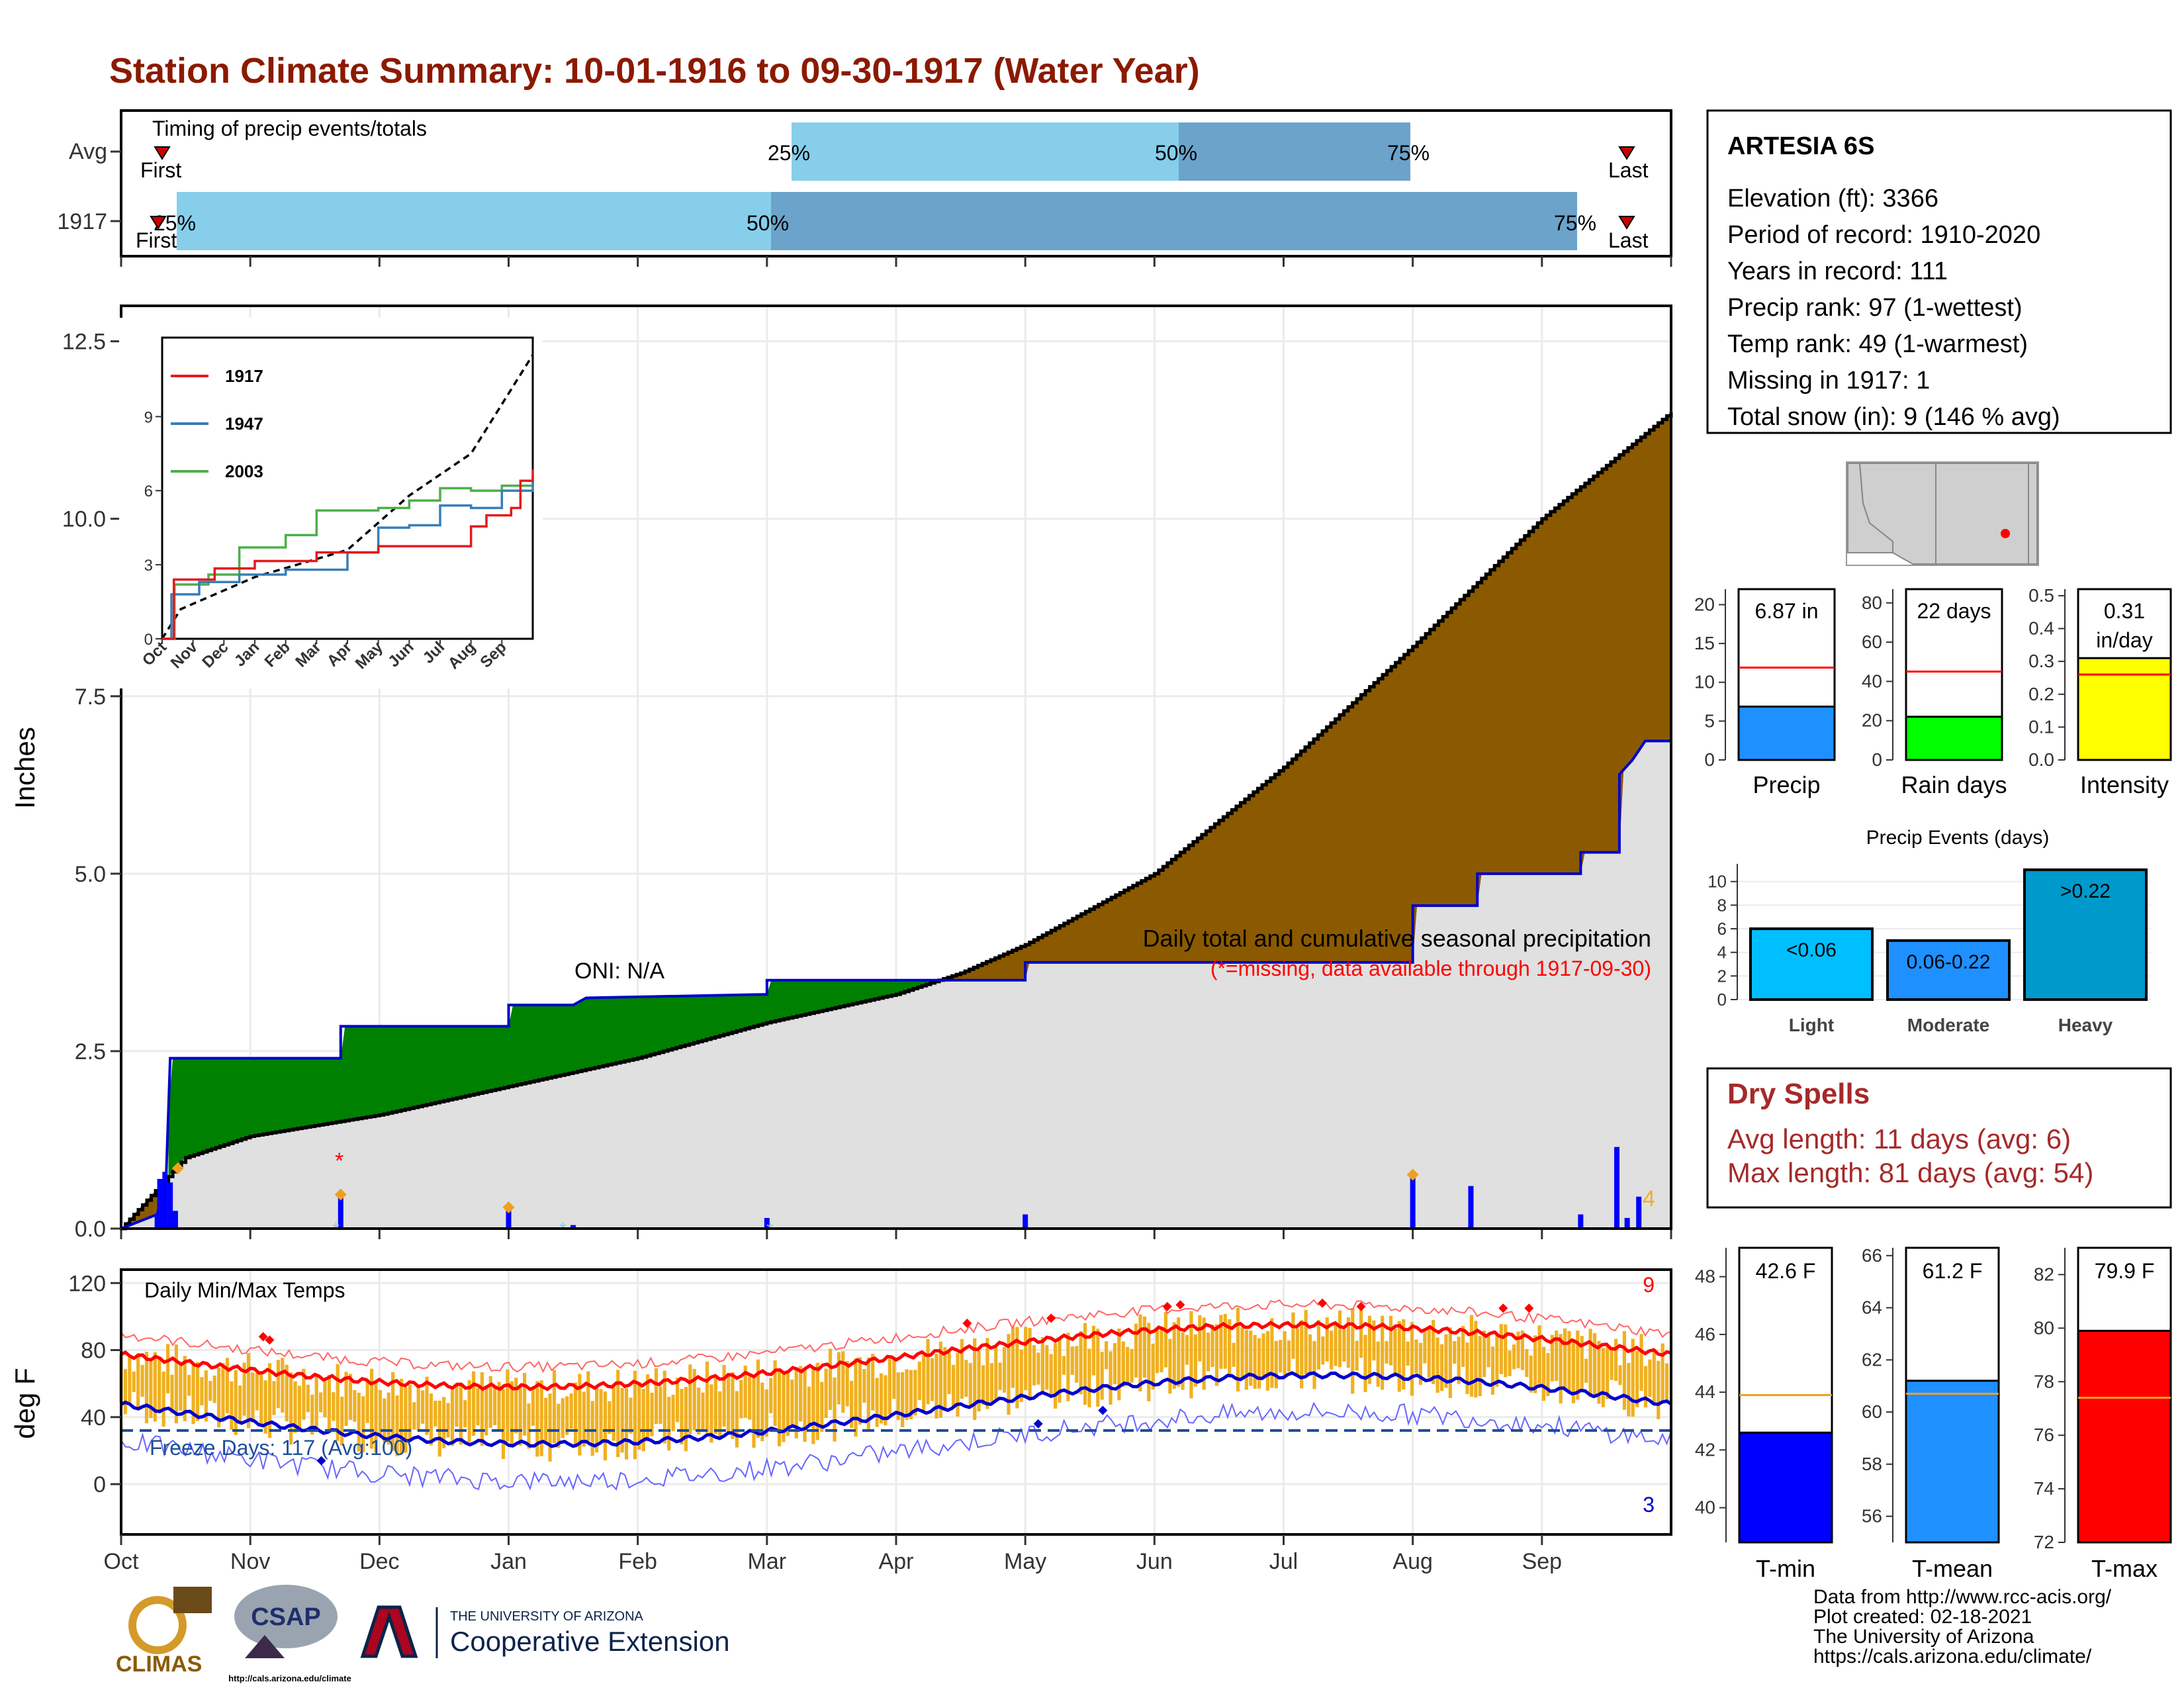 The width and height of the screenshot is (2184, 1688). Describe the element at coordinates (1872, 1411) in the screenshot. I see `temp-summary-ytick: 60` at that location.